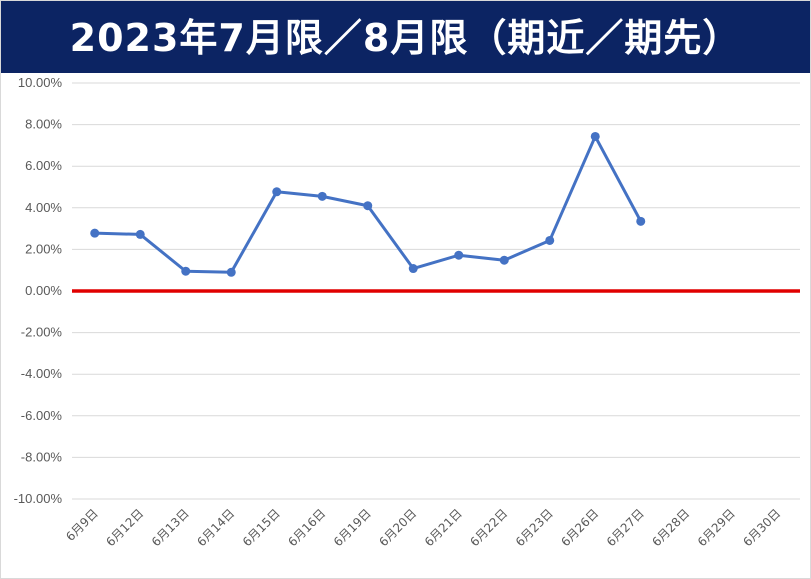 This screenshot has height=579, width=811. Describe the element at coordinates (397, 527) in the screenshot. I see `x-tick-label: 6月20日` at that location.